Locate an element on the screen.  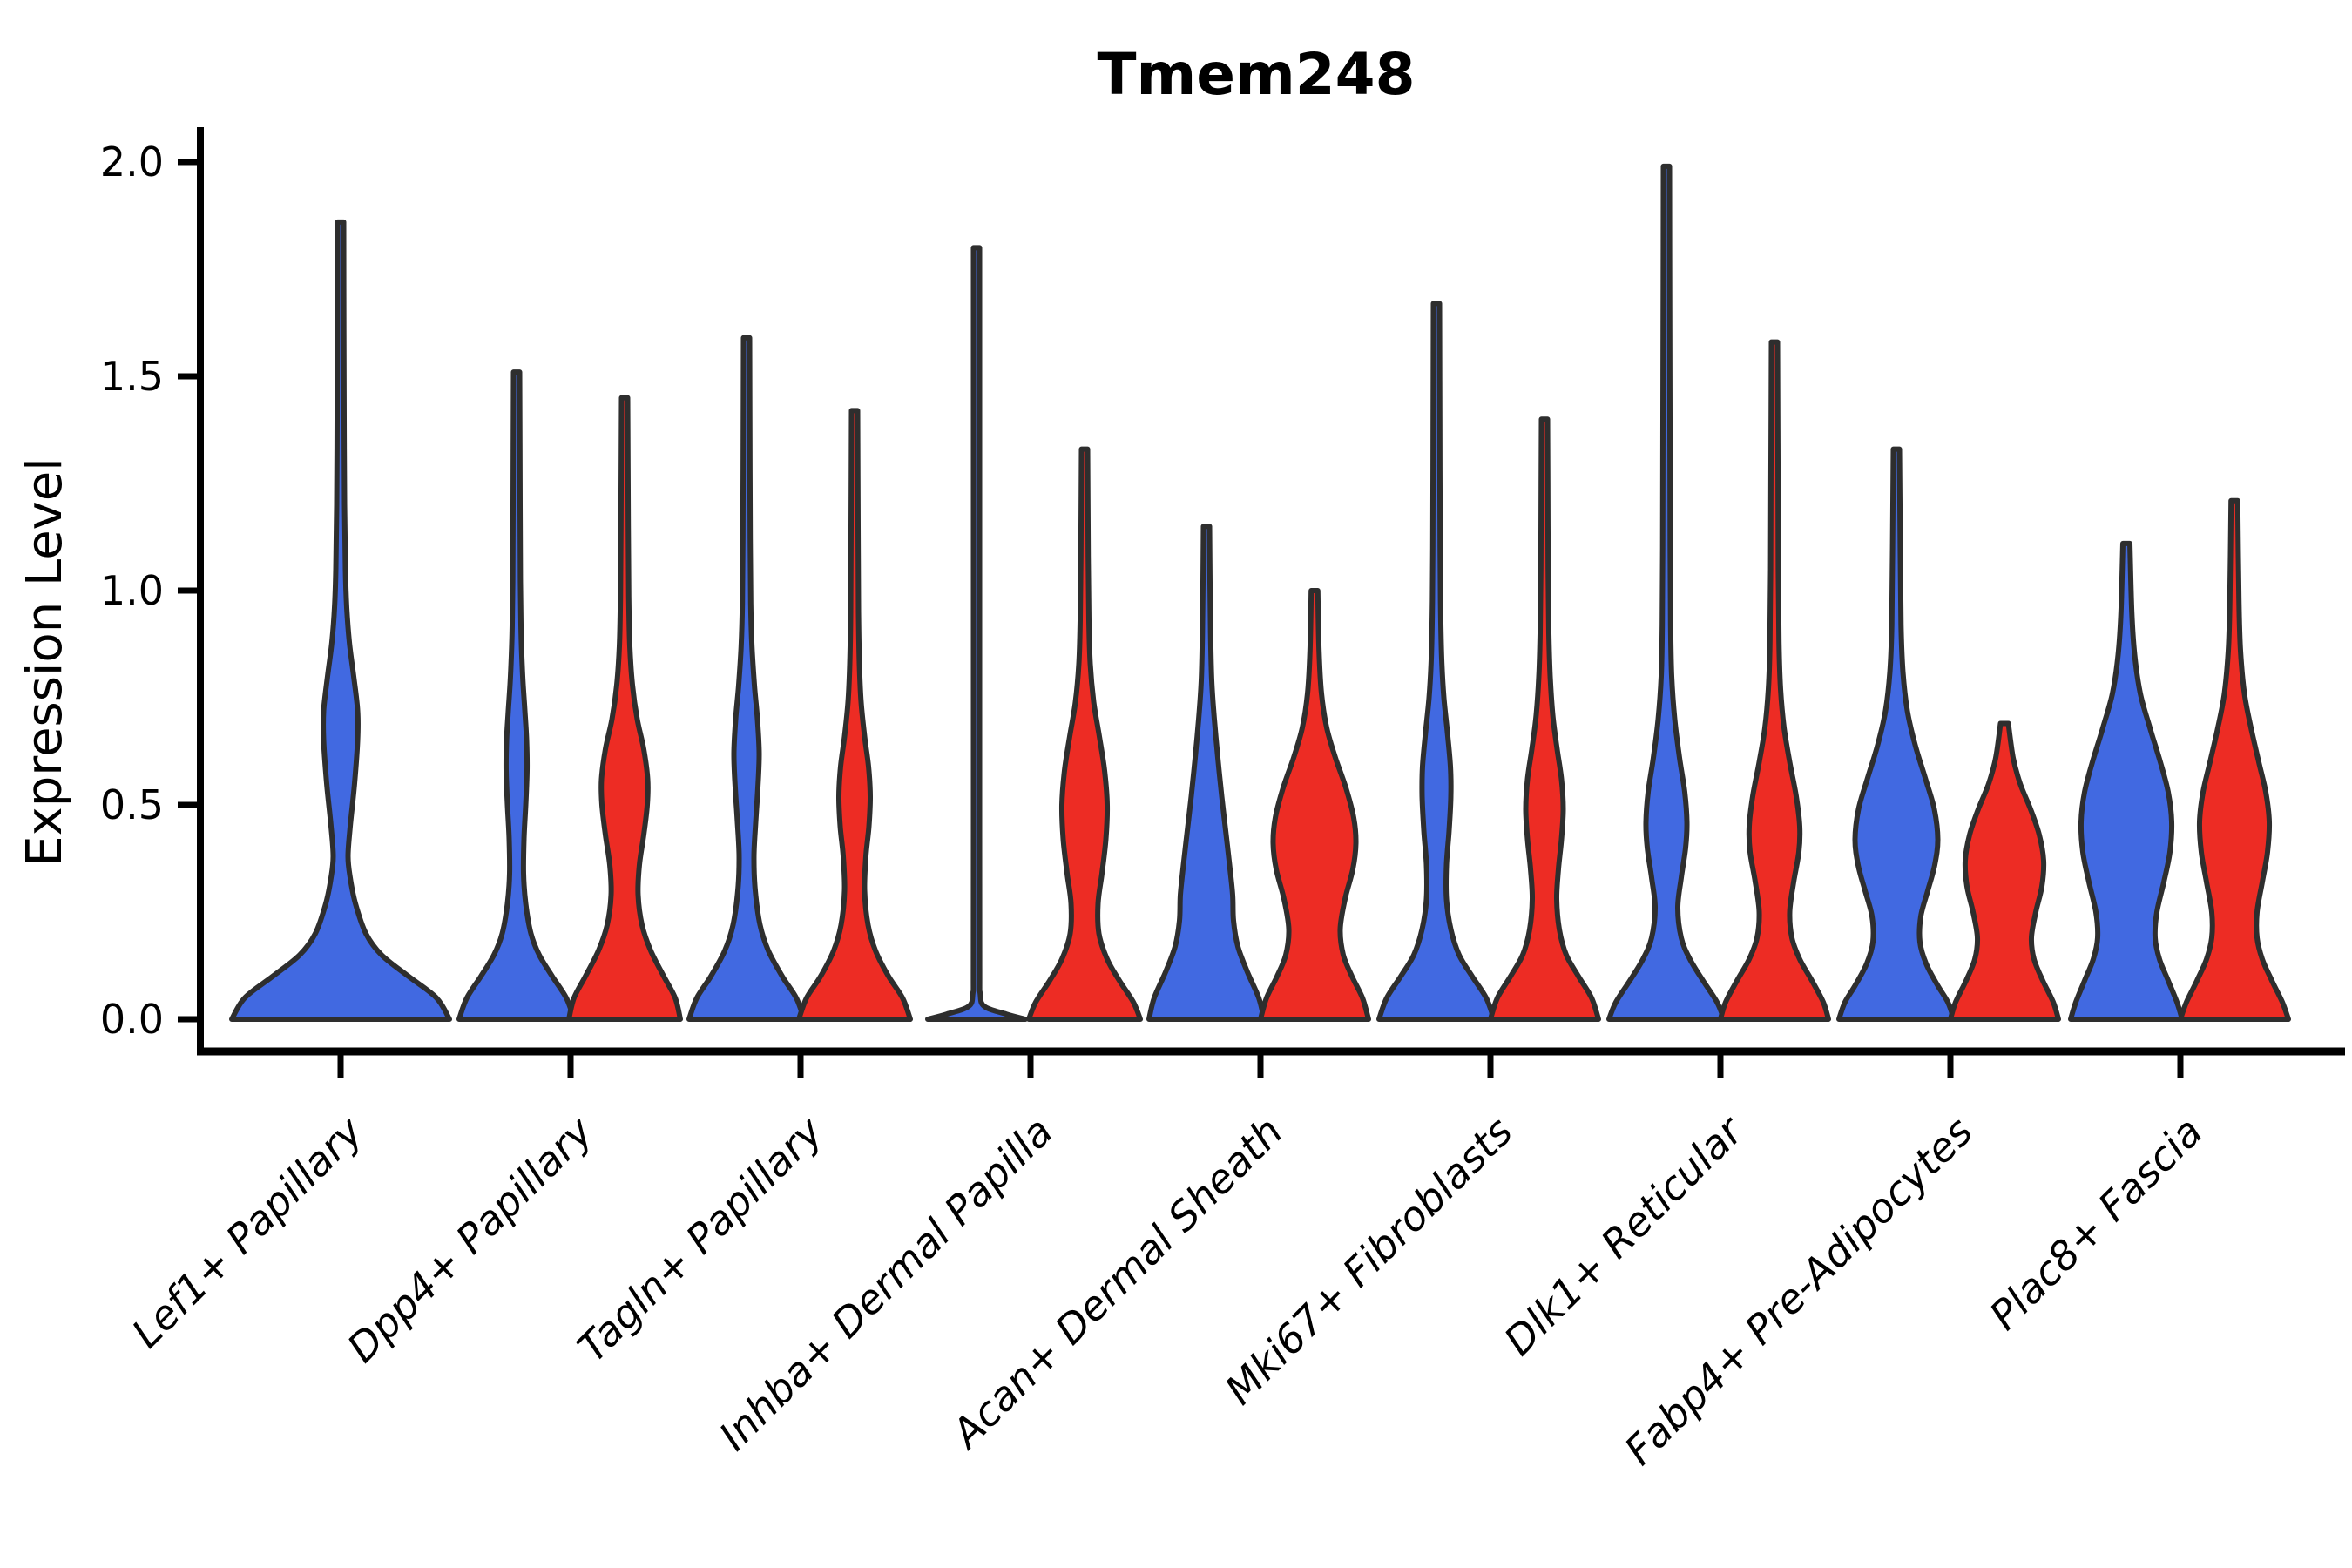
violin-red-inhba-dermal-papilla is located at coordinates (1084, 734).